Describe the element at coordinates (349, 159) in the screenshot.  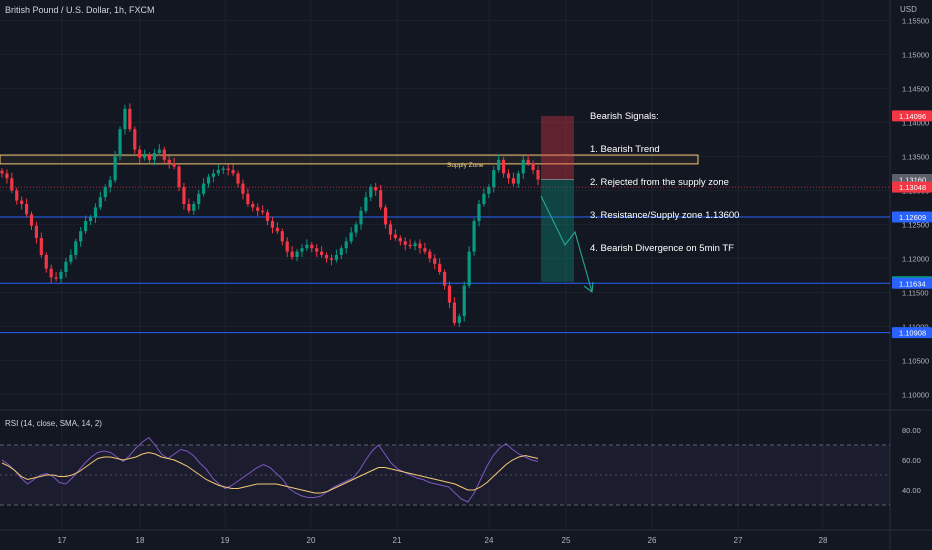
I see `supply-zone` at that location.